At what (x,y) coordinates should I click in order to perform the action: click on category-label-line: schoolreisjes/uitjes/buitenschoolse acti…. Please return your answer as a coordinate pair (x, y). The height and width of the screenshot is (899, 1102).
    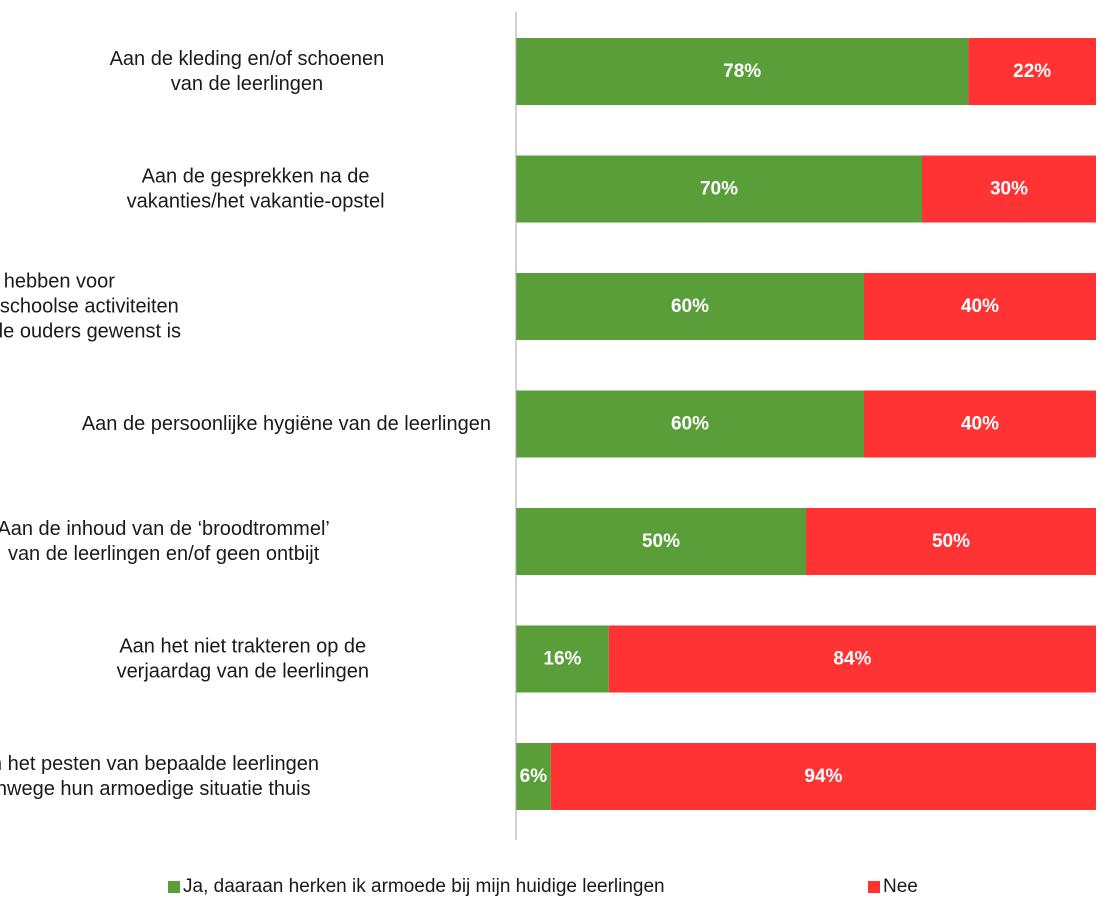
    Looking at the image, I should click on (89, 307).